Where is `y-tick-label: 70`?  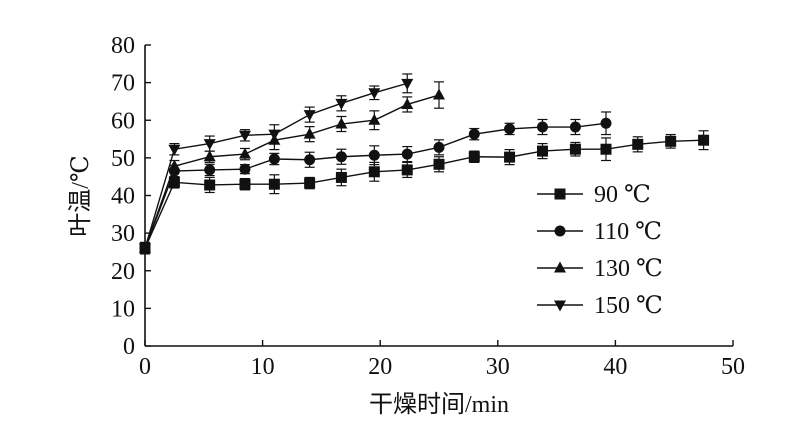 y-tick-label: 70 is located at coordinates (123, 84).